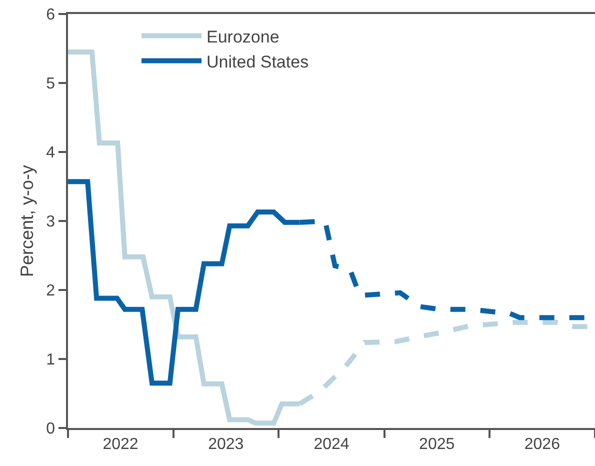 This screenshot has width=595, height=466. I want to click on y-tick-label: 6, so click(51, 15).